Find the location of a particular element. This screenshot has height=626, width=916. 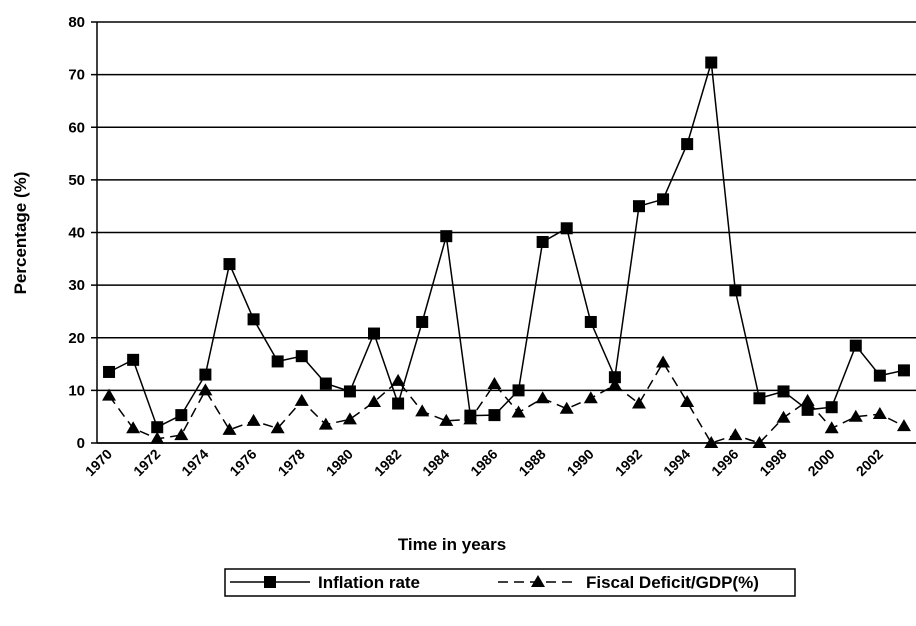

x-tick-label: 2002 is located at coordinates (869, 462).